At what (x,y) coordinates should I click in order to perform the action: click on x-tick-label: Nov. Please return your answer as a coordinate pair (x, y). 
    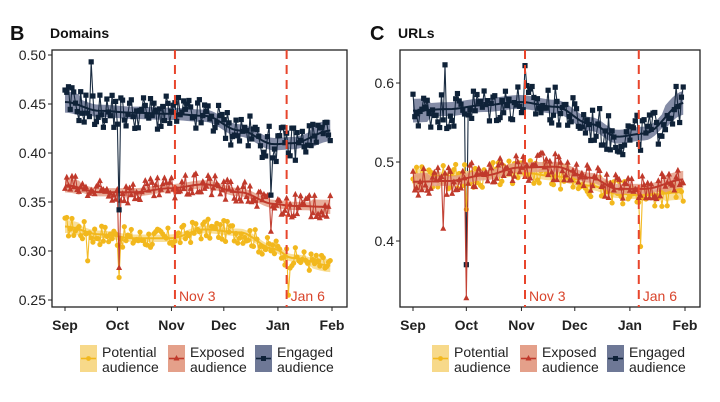
    Looking at the image, I should click on (171, 325).